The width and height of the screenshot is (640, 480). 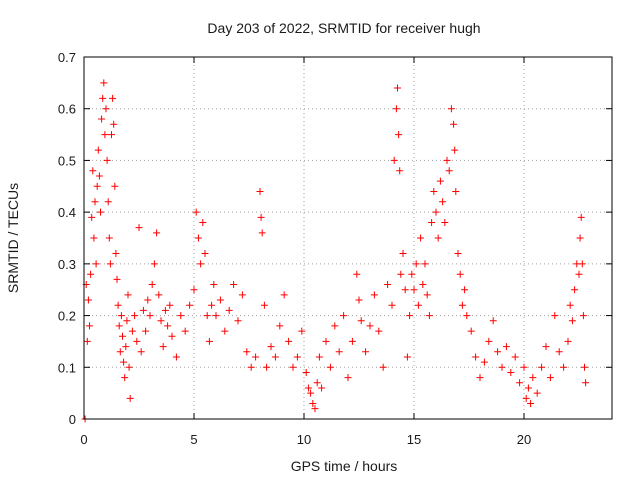 What do you see at coordinates (67, 212) in the screenshot?
I see `y-tick-label: 0.4` at bounding box center [67, 212].